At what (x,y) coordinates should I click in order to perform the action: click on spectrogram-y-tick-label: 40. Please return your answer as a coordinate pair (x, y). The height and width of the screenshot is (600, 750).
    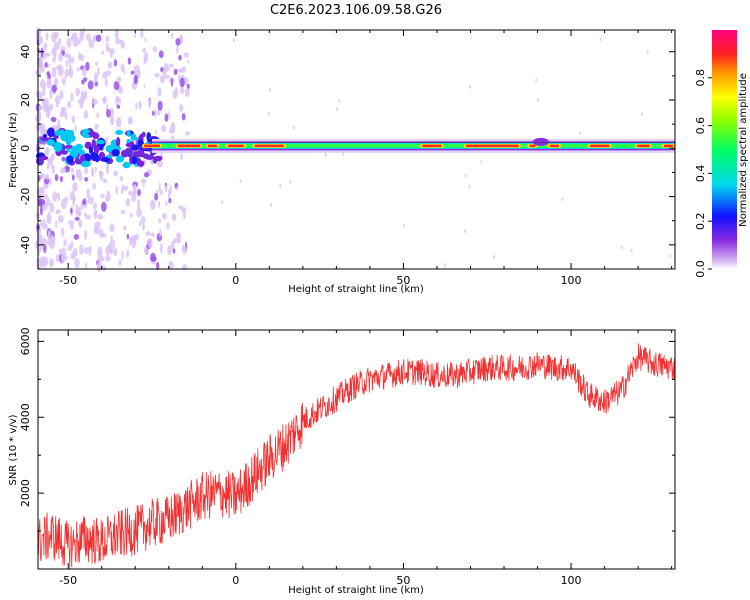
    Looking at the image, I should click on (25, 52).